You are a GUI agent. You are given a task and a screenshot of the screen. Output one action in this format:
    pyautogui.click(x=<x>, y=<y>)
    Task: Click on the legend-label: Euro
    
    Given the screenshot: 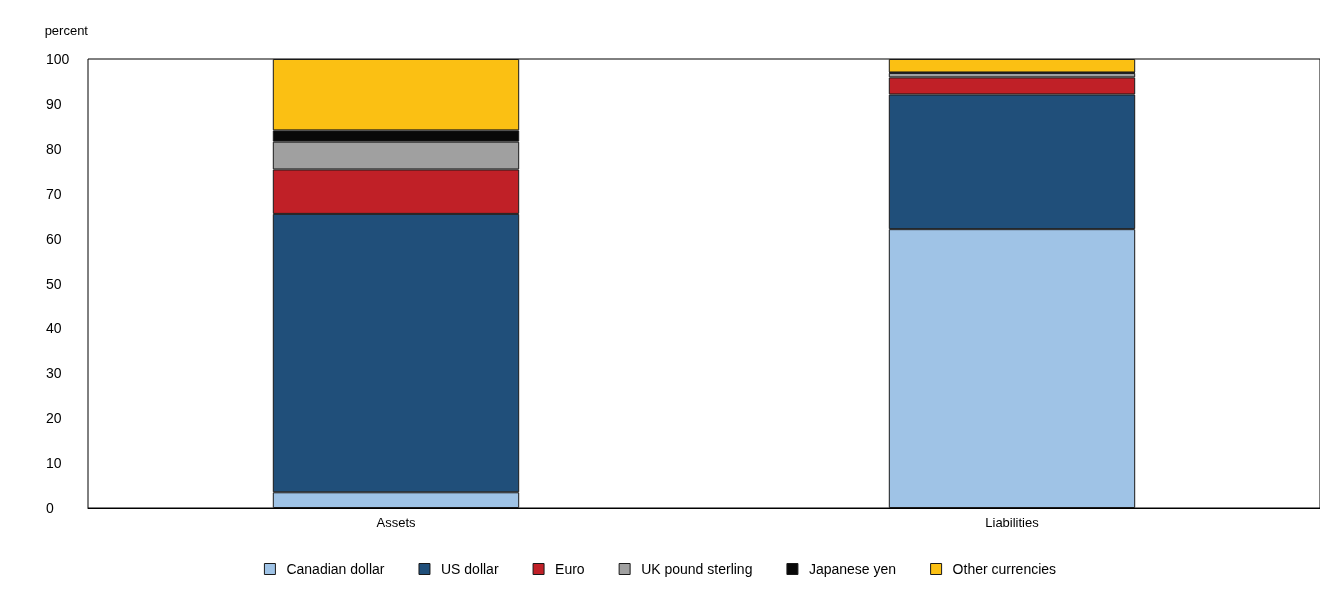 What is the action you would take?
    pyautogui.click(x=570, y=569)
    